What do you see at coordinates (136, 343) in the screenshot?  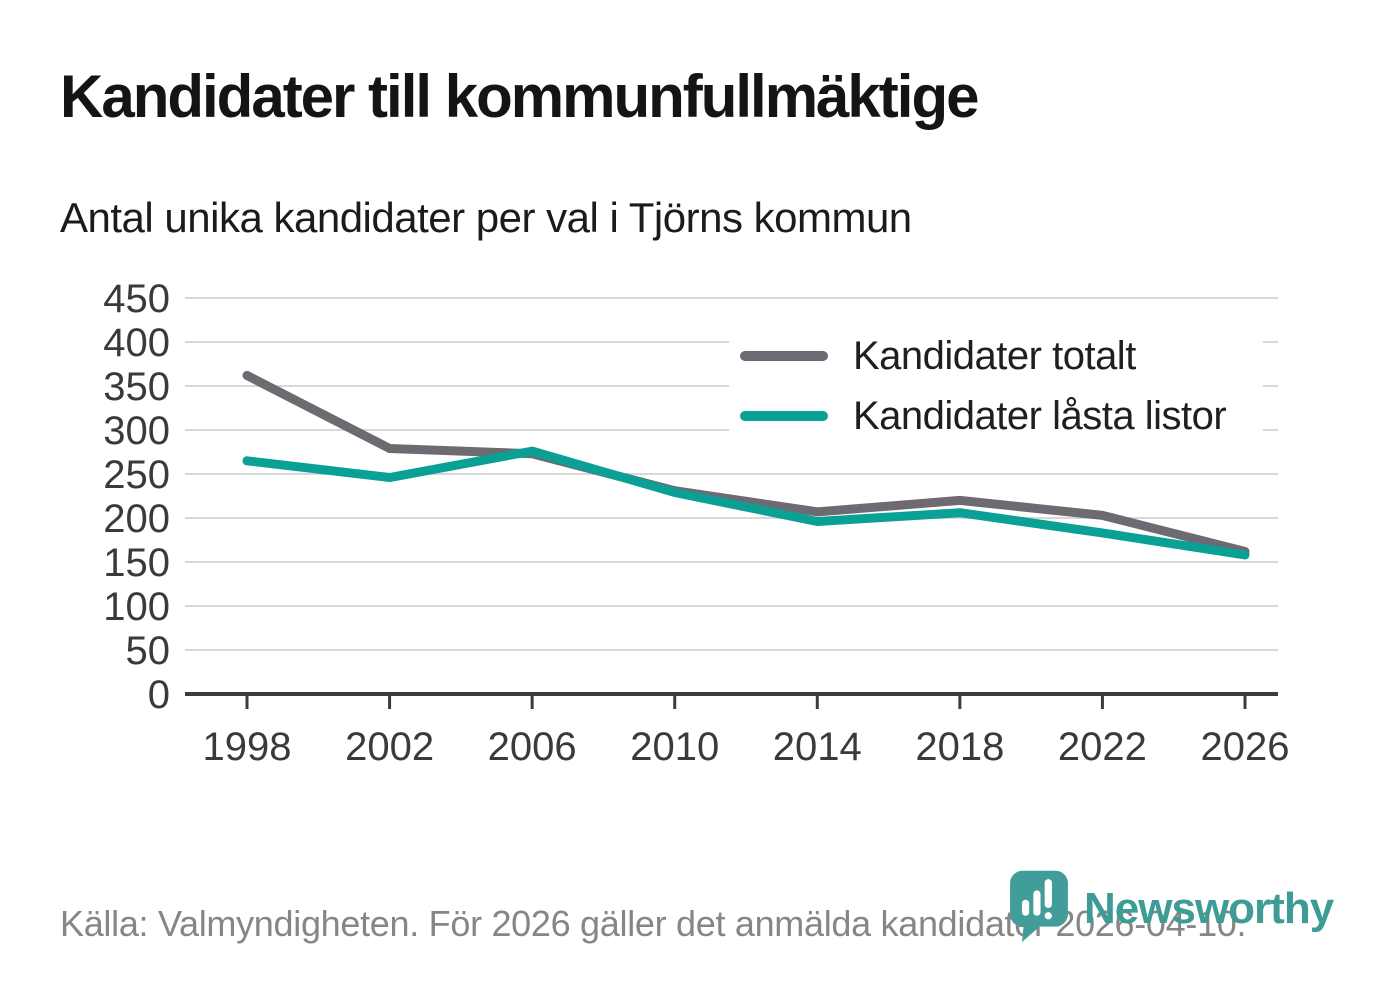 I see `y-tick-label-400: 400` at bounding box center [136, 343].